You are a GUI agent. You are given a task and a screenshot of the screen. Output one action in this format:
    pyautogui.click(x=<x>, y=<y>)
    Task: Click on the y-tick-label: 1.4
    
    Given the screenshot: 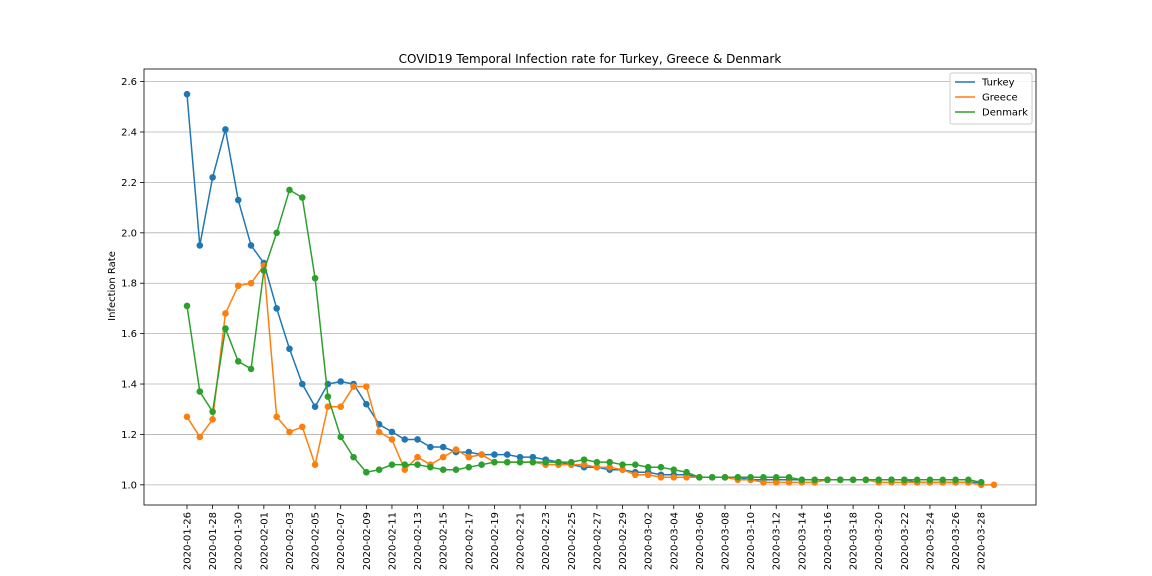 What is the action you would take?
    pyautogui.click(x=129, y=385)
    